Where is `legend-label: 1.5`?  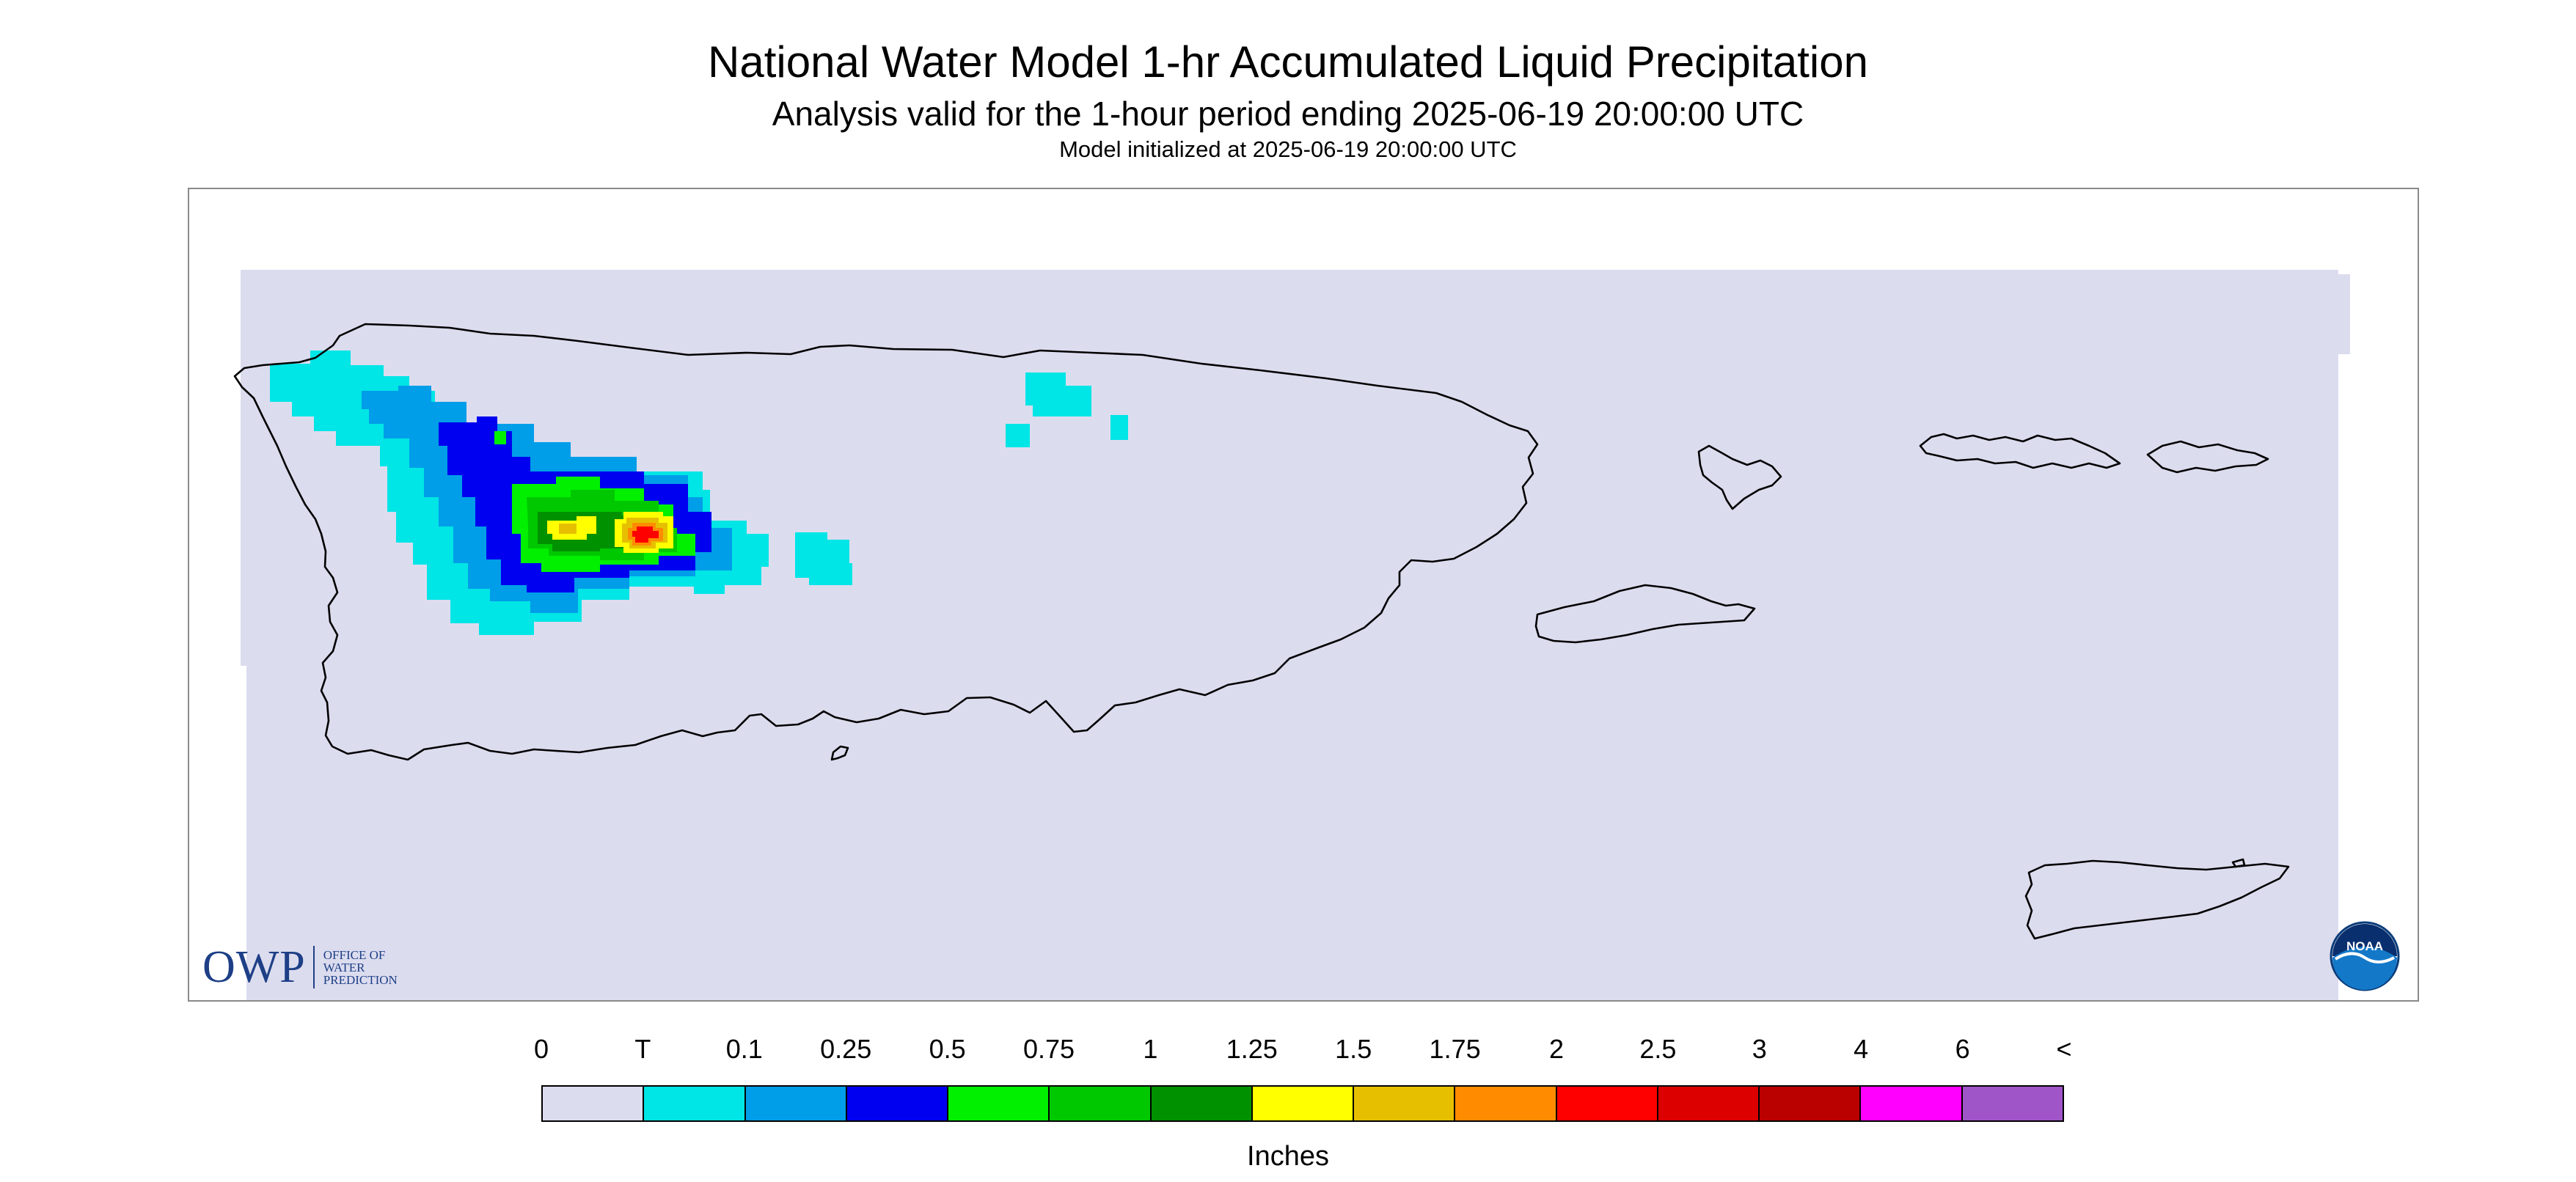 legend-label: 1.5 is located at coordinates (1353, 1049).